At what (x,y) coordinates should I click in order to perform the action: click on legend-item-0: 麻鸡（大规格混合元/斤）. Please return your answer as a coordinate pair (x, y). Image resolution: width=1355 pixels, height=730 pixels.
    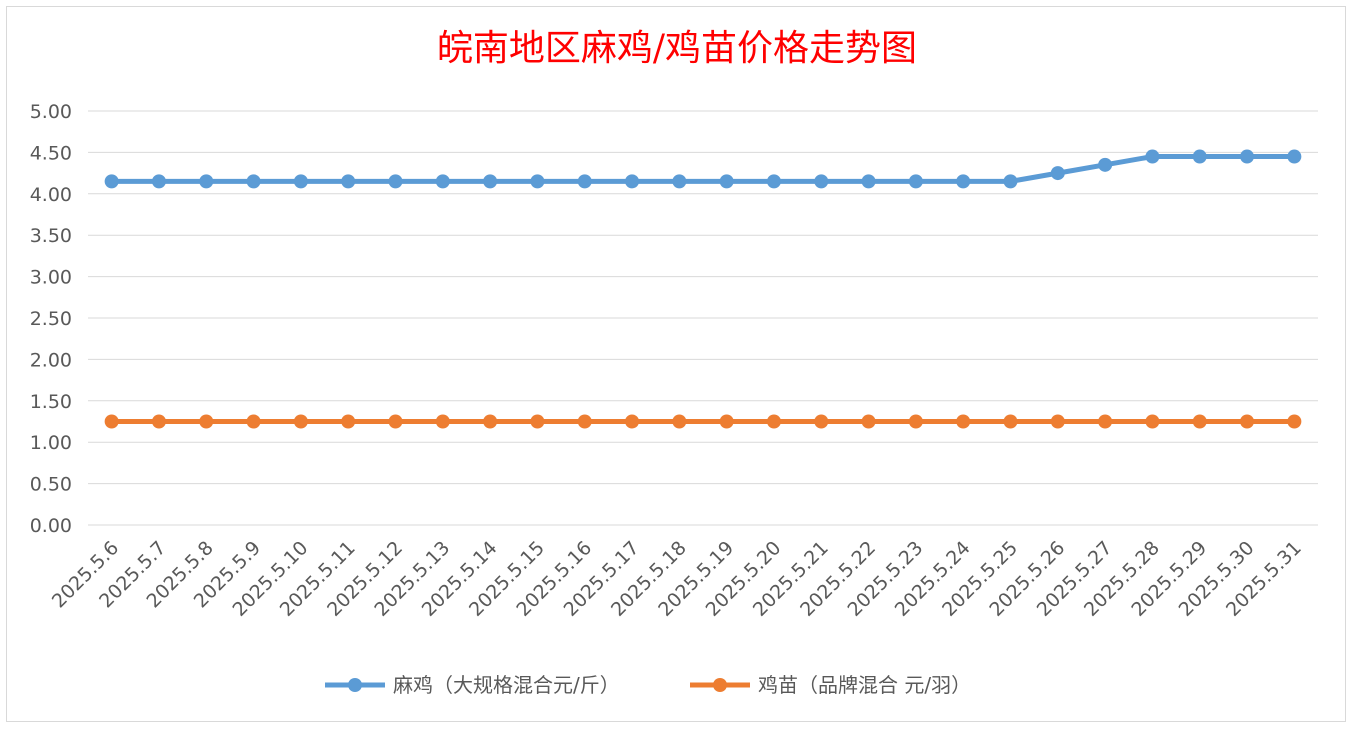
    Looking at the image, I should click on (472, 685).